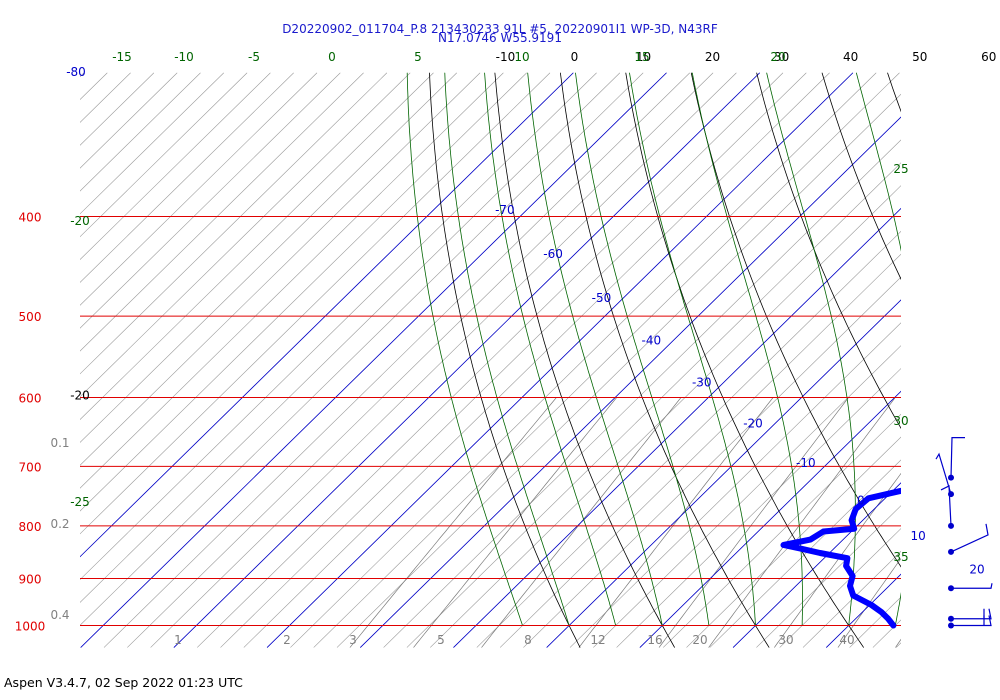 Image resolution: width=1000 pixels, height=700 pixels. What do you see at coordinates (900, 169) in the screenshot?
I see `moist-adiabat-label: 25` at bounding box center [900, 169].